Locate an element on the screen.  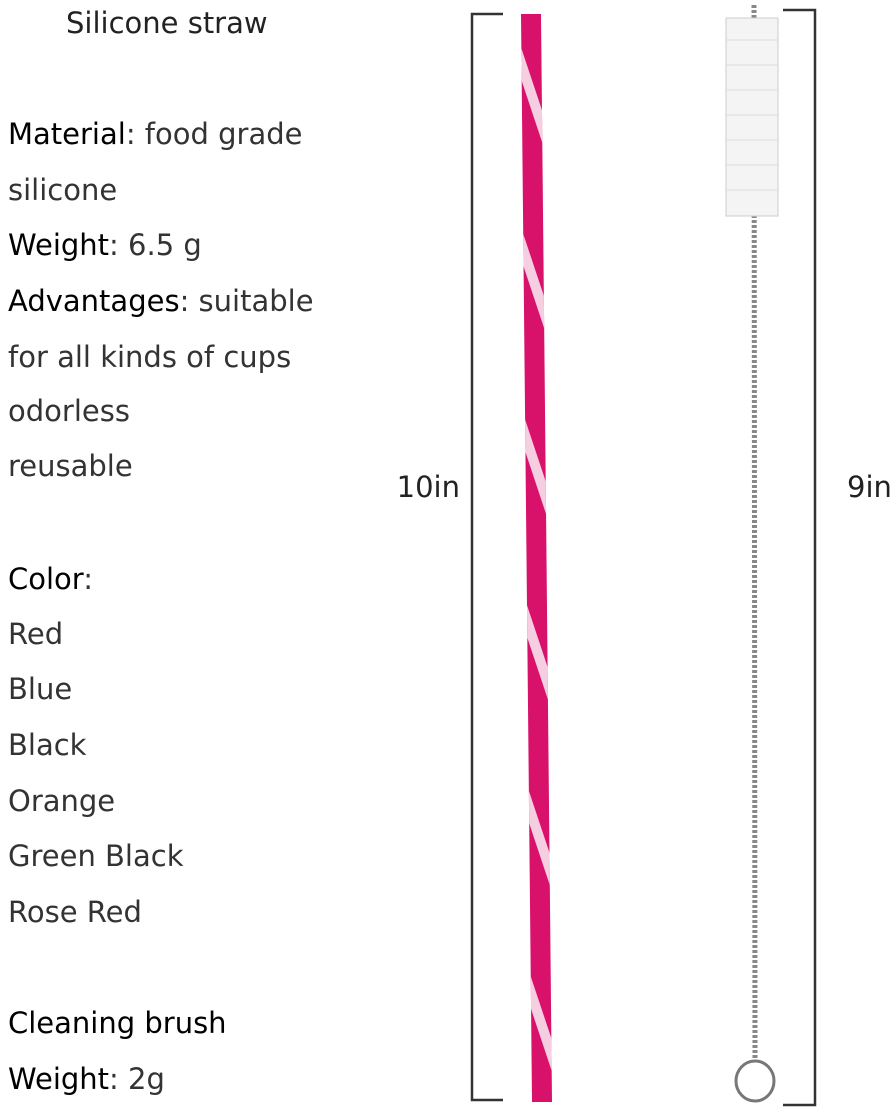
spec-value: : is located at coordinates (88, 579).